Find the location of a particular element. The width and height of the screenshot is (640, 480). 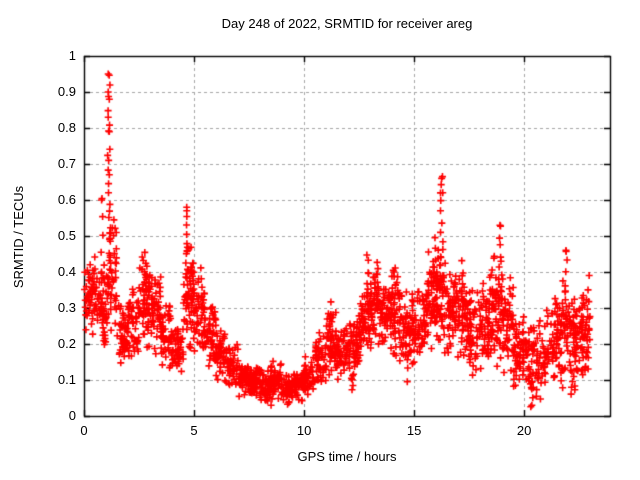

y-tick-label: 0.8 is located at coordinates (66, 127).